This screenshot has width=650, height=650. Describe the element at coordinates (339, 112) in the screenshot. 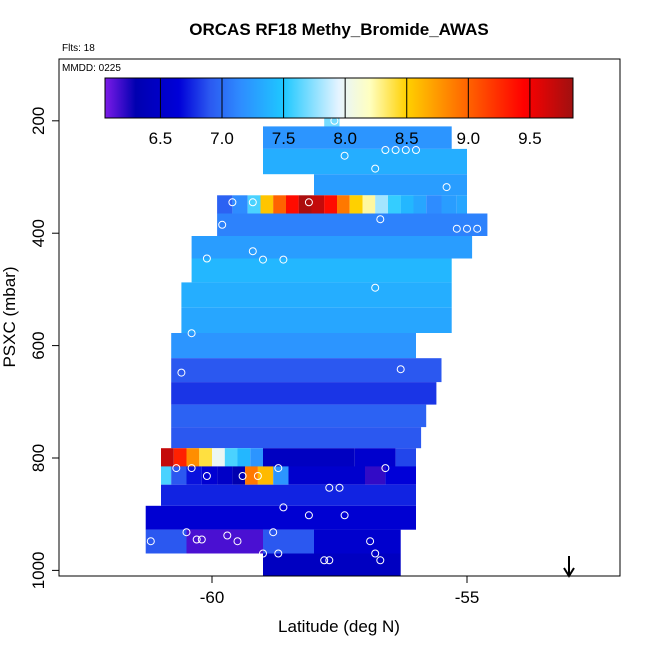

I see `colorbar: 6.5 7.0 7.5 8.0 8.5 9.0 9.5` at that location.